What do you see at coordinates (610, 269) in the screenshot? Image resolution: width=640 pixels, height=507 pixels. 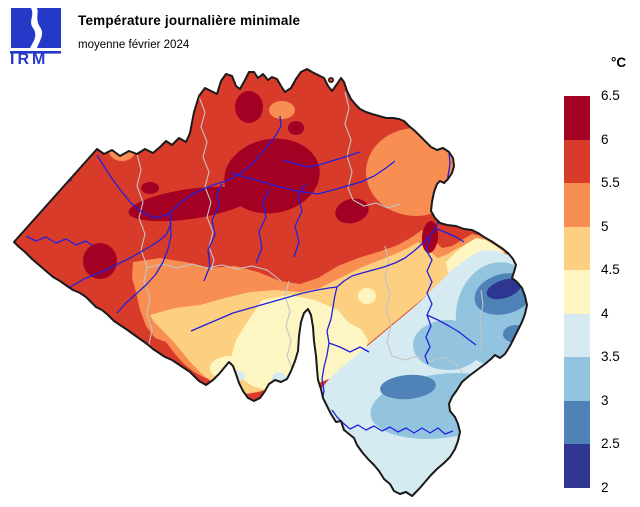 I see `legend-tick: 4.5` at bounding box center [610, 269].